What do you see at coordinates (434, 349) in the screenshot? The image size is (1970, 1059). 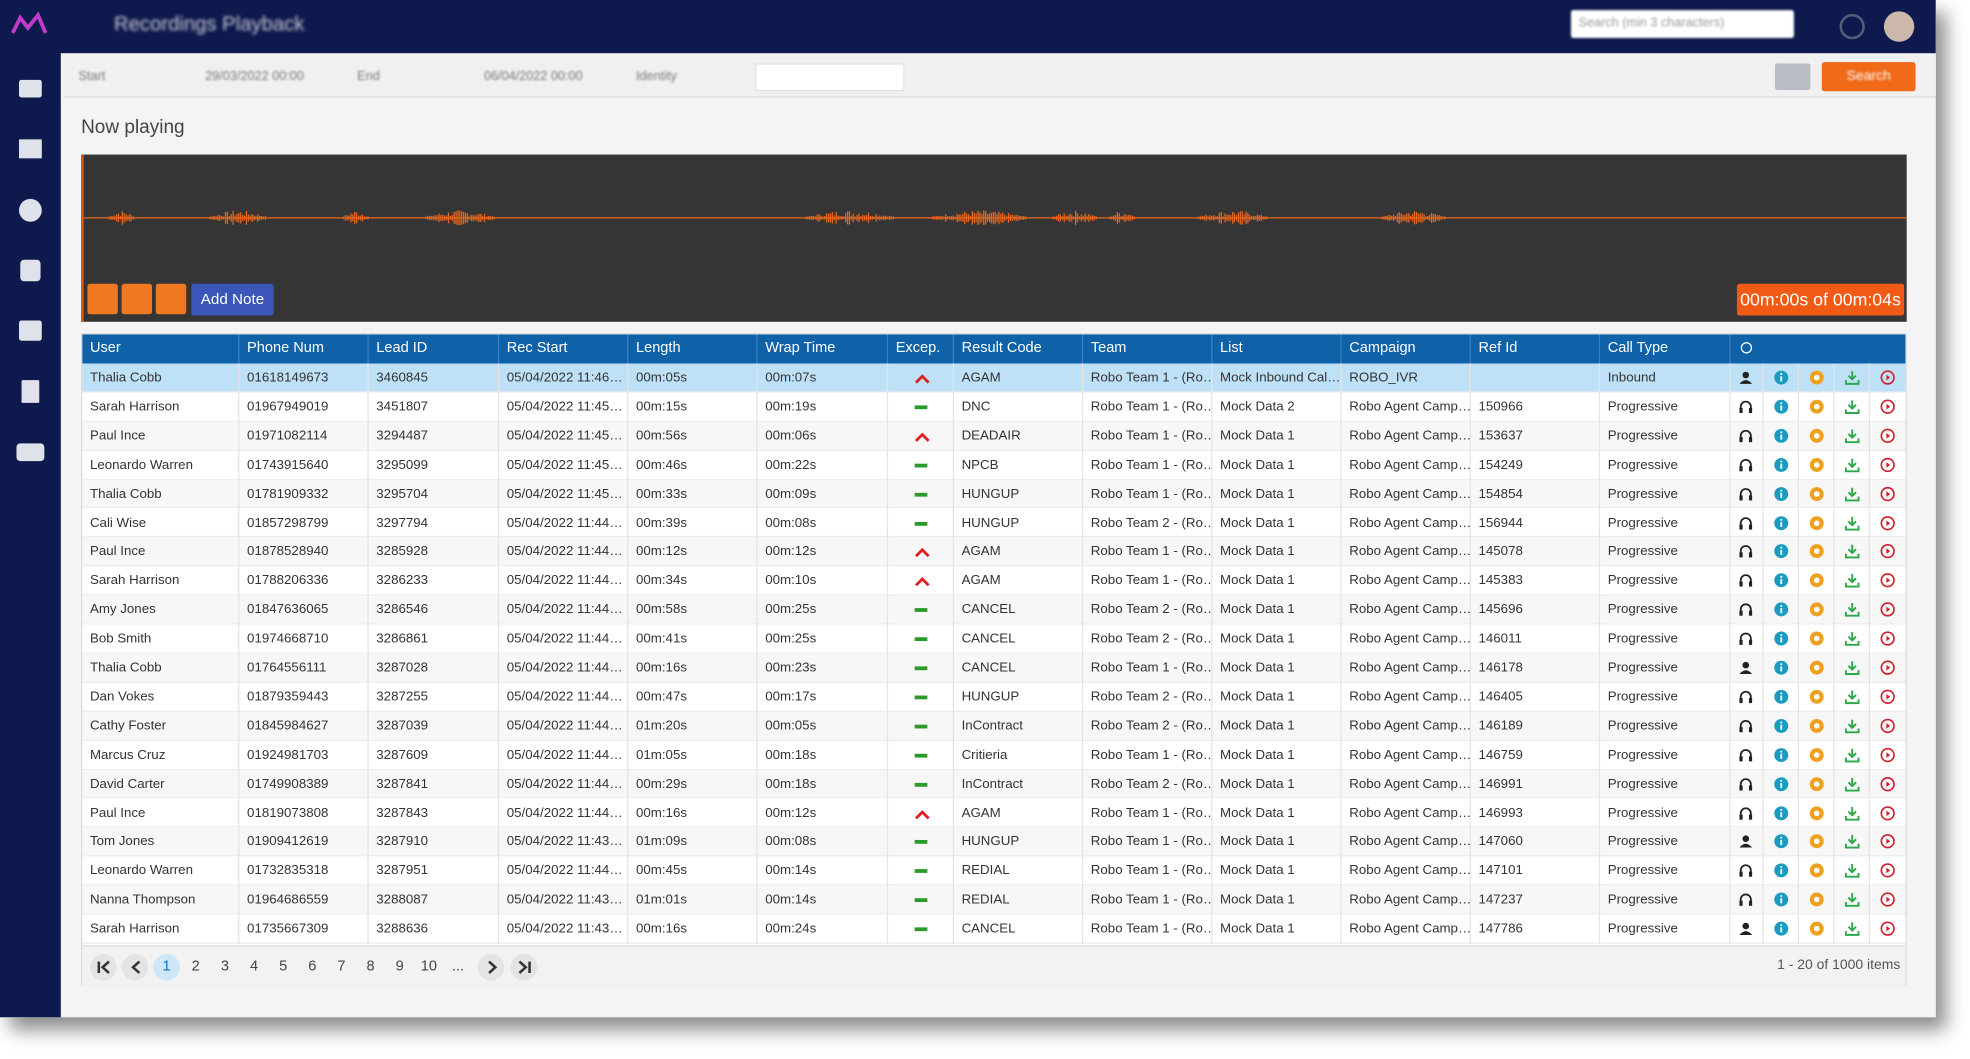 I see `column-header: Lead ID` at bounding box center [434, 349].